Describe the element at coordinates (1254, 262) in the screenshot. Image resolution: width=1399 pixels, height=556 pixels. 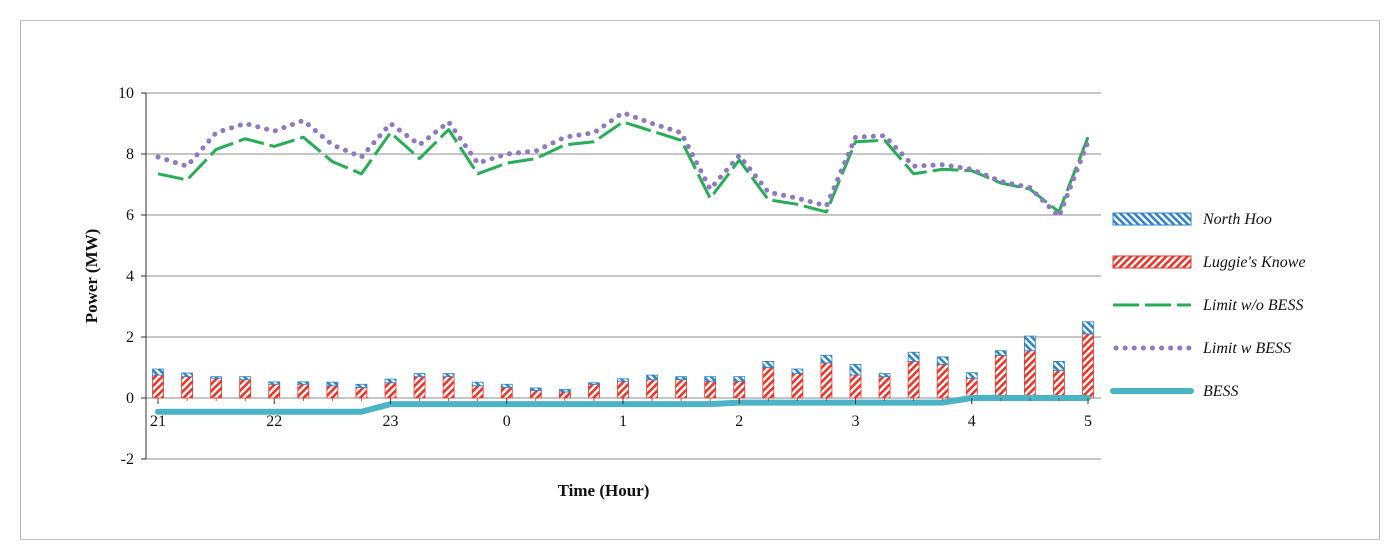
I see `legend-label: Luggie's Knowe` at that location.